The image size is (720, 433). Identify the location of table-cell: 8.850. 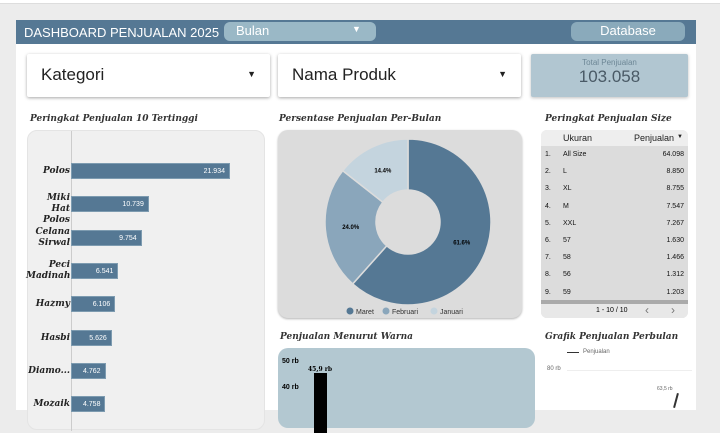
(675, 172).